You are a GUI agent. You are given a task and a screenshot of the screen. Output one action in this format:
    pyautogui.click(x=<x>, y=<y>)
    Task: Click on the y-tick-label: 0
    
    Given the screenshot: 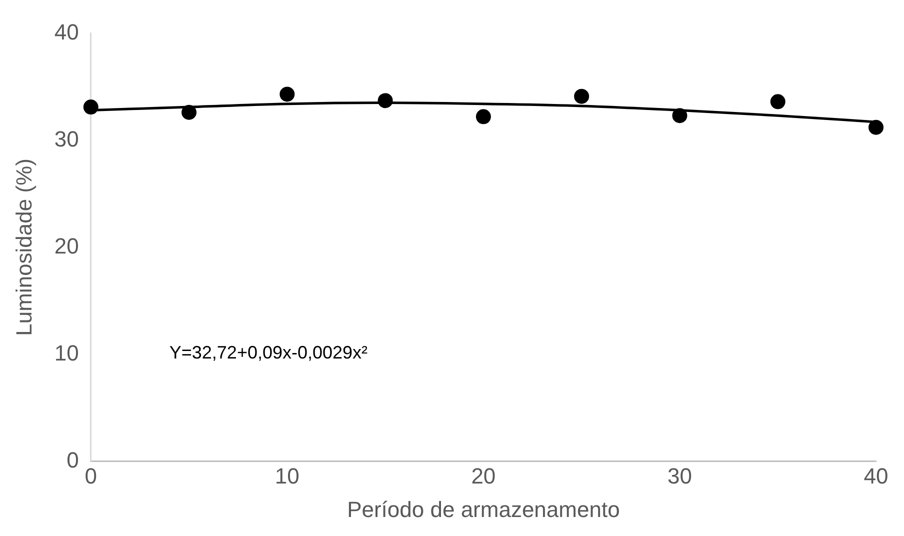 What is the action you would take?
    pyautogui.click(x=72, y=459)
    